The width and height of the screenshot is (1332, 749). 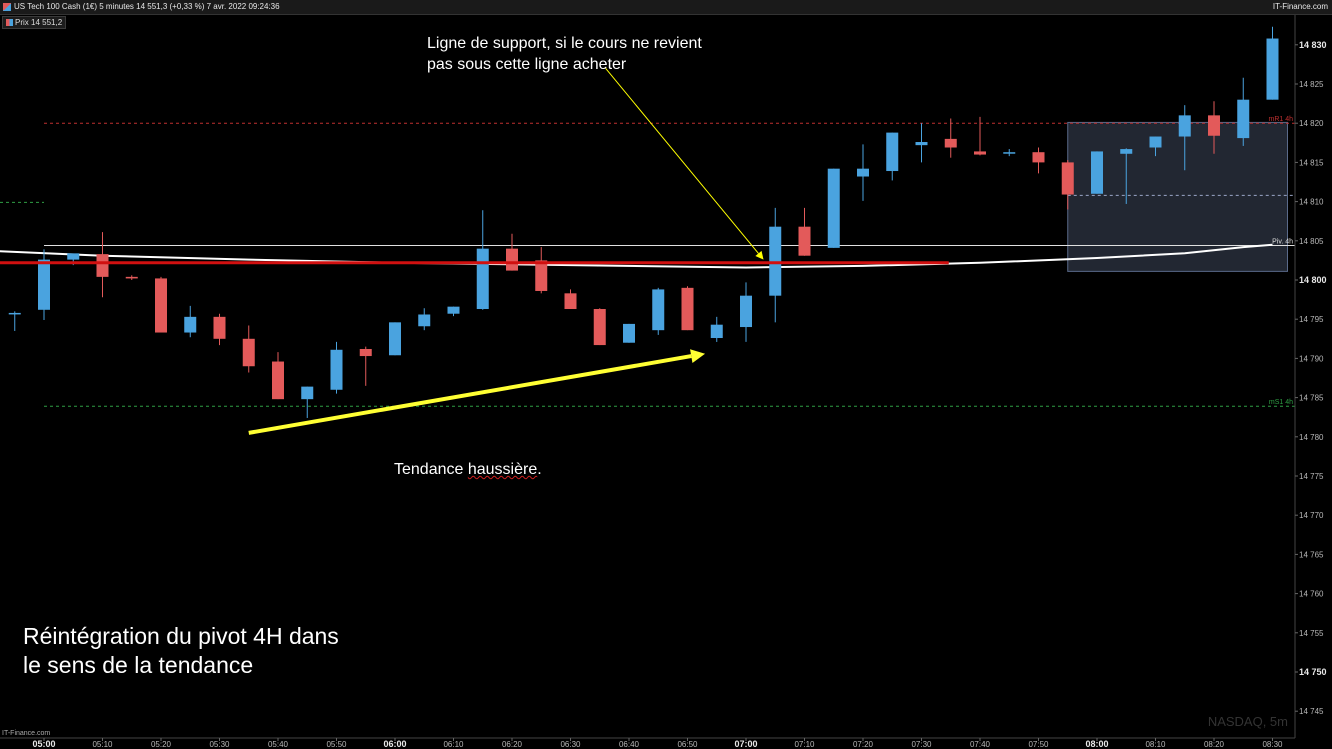 I want to click on y-tick-label: 14 815, so click(x=1311, y=162).